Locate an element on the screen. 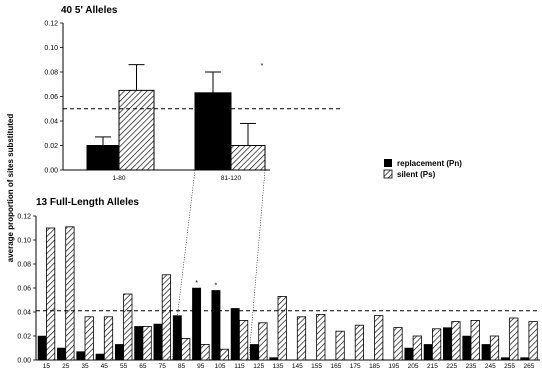 This screenshot has height=370, width=542. bottom-y-tick-label: 0.06 is located at coordinates (24, 289).